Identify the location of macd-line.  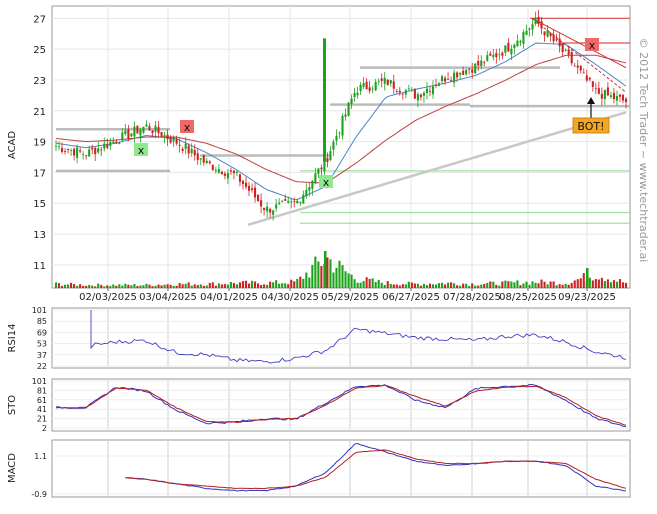
(376, 467).